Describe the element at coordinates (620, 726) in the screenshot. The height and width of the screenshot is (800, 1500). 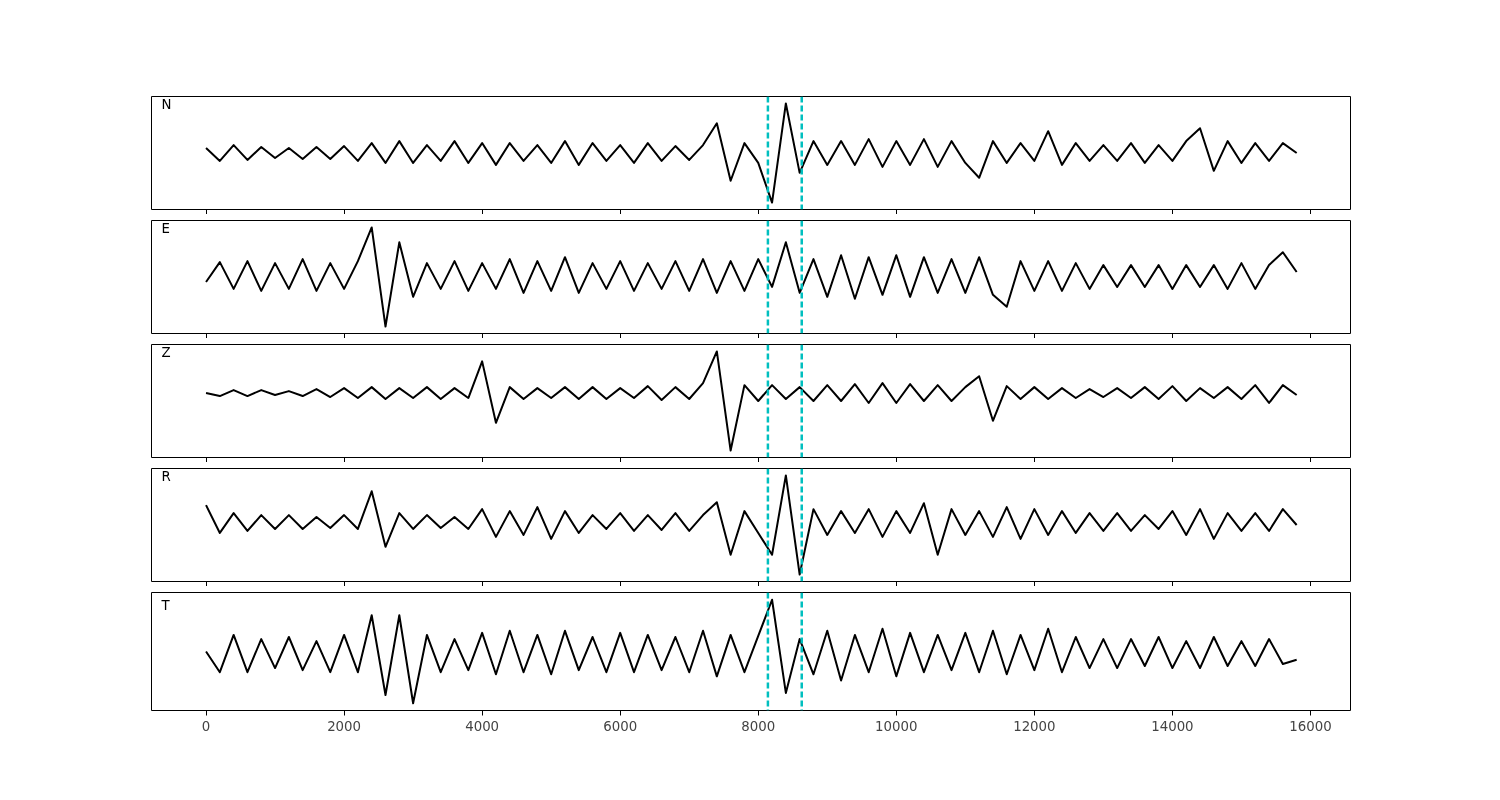
I see `x-tick-label: 6000` at that location.